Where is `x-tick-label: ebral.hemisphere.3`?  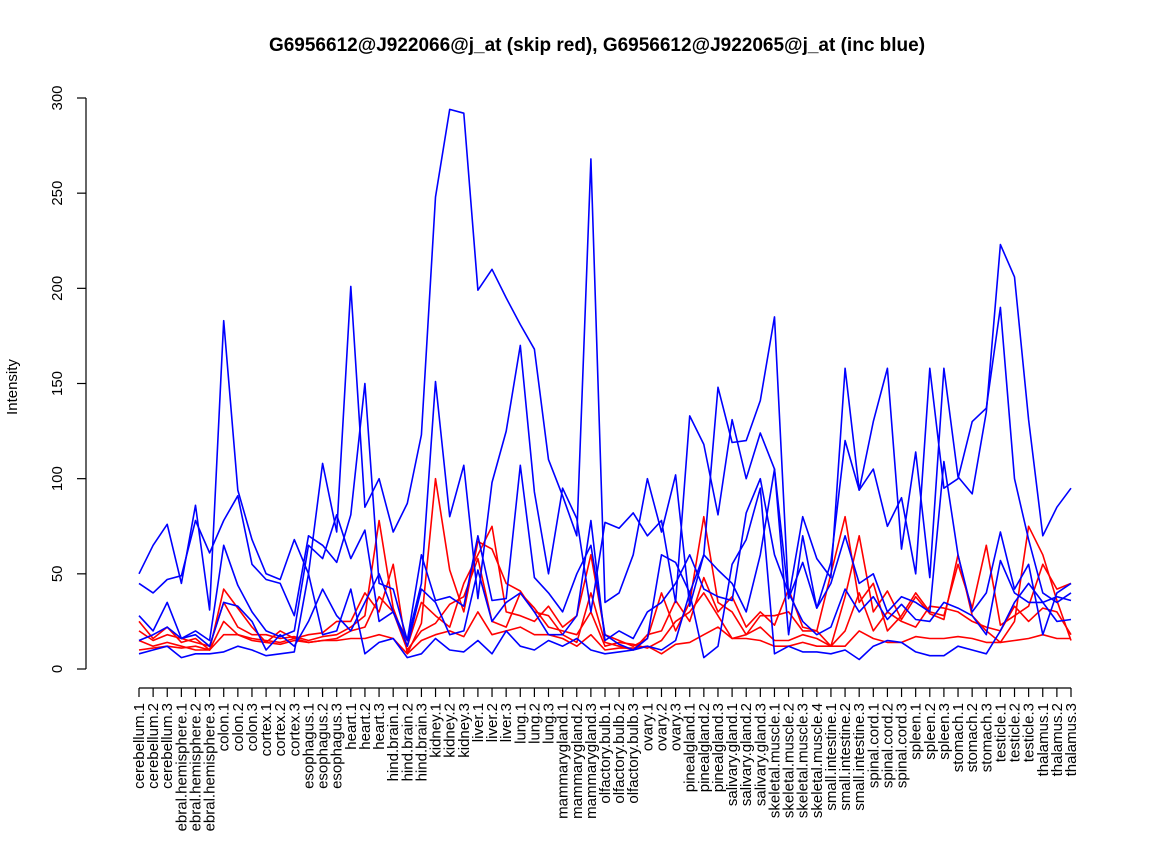 x-tick-label: ebral.hemisphere.3 is located at coordinates (210, 767).